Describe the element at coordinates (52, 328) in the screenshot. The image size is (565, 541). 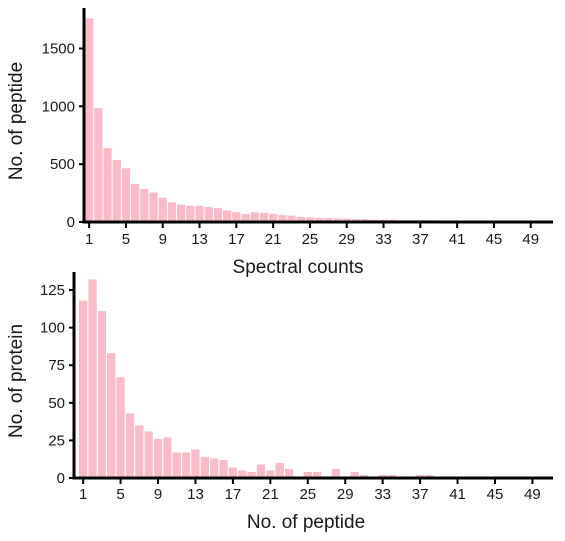
I see `y-tick-label: 100` at that location.